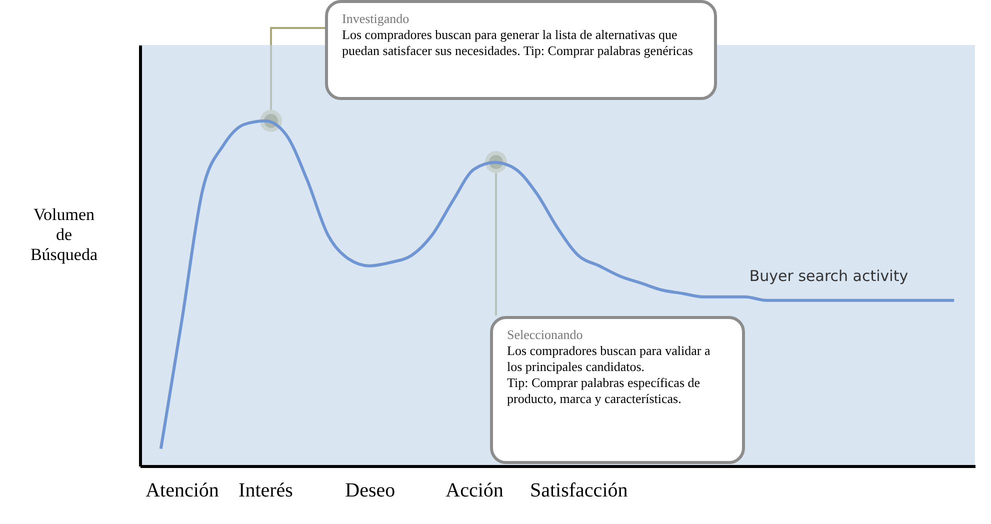 Image resolution: width=991 pixels, height=524 pixels. I want to click on callout-box: Seleccionando Los compradores buscan para validar a los principales candidatos. Tip: Comprar palabras específicas de producto, marca y características., so click(617, 390).